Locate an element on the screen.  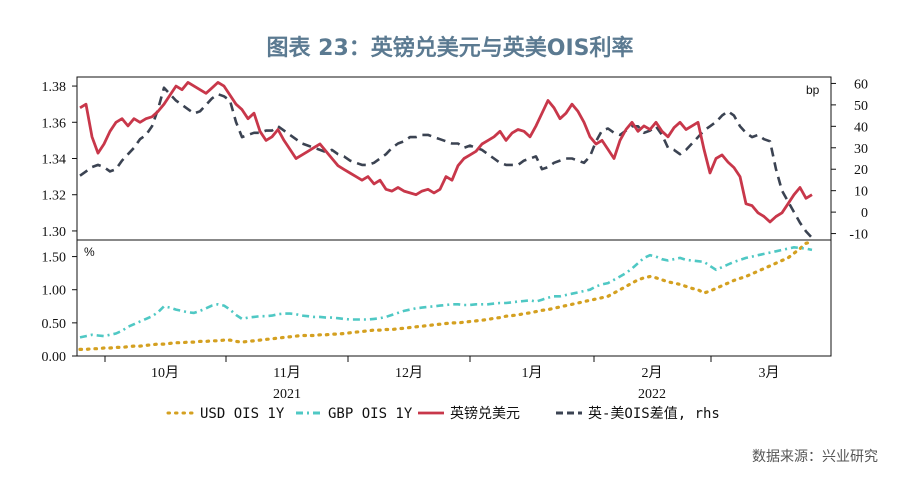
bottom-axis-unit: % is located at coordinates (89, 252).